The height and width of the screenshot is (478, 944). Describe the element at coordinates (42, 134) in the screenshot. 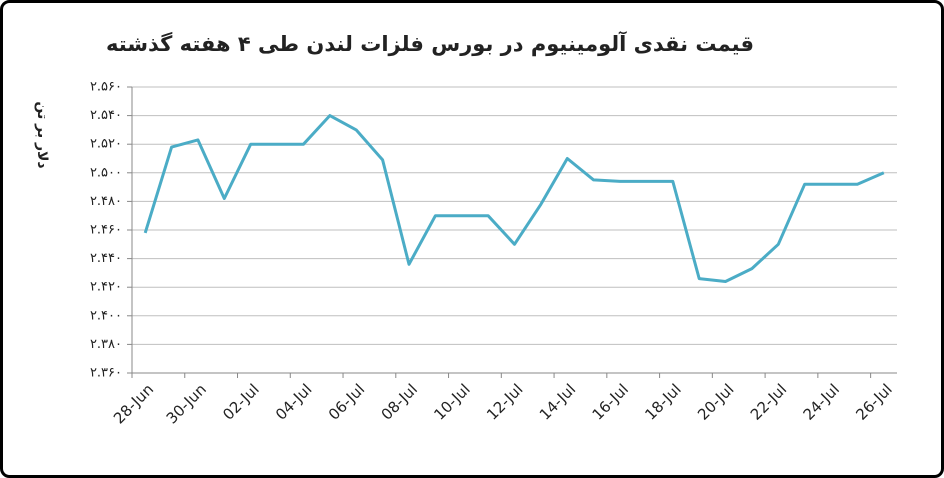

I see `y-axis-label: دلار بر تن` at that location.